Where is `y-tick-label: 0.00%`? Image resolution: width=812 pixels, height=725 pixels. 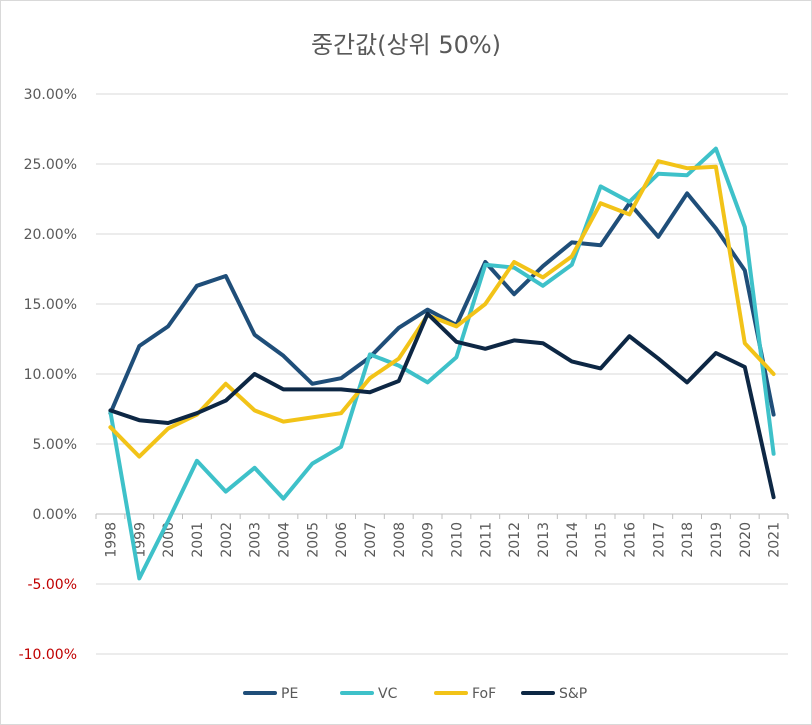
y-tick-label: 0.00% is located at coordinates (55, 515).